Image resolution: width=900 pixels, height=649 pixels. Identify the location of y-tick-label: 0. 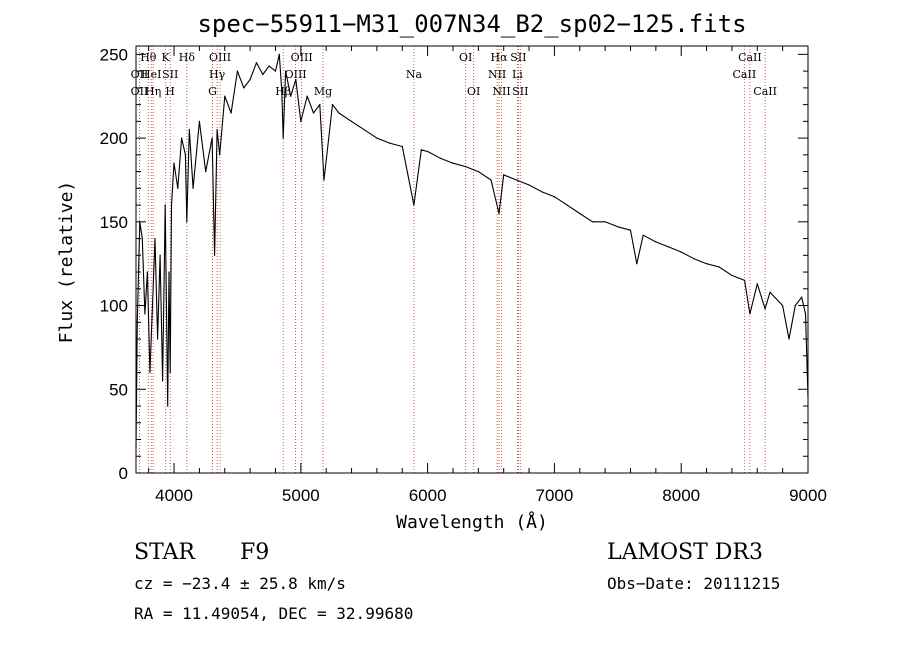
(123, 473).